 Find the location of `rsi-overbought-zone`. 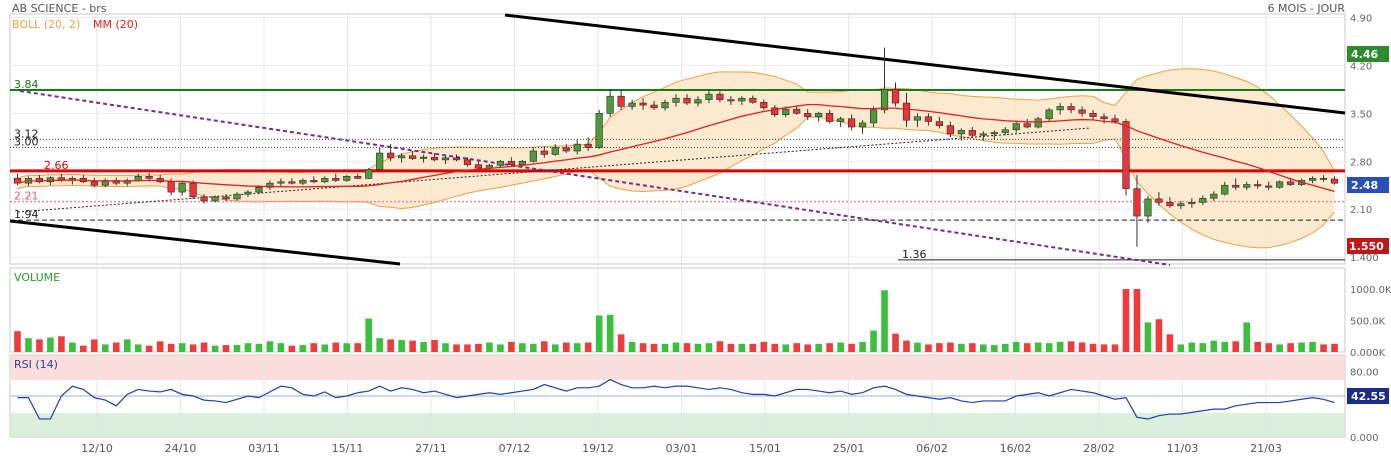

rsi-overbought-zone is located at coordinates (677, 367).